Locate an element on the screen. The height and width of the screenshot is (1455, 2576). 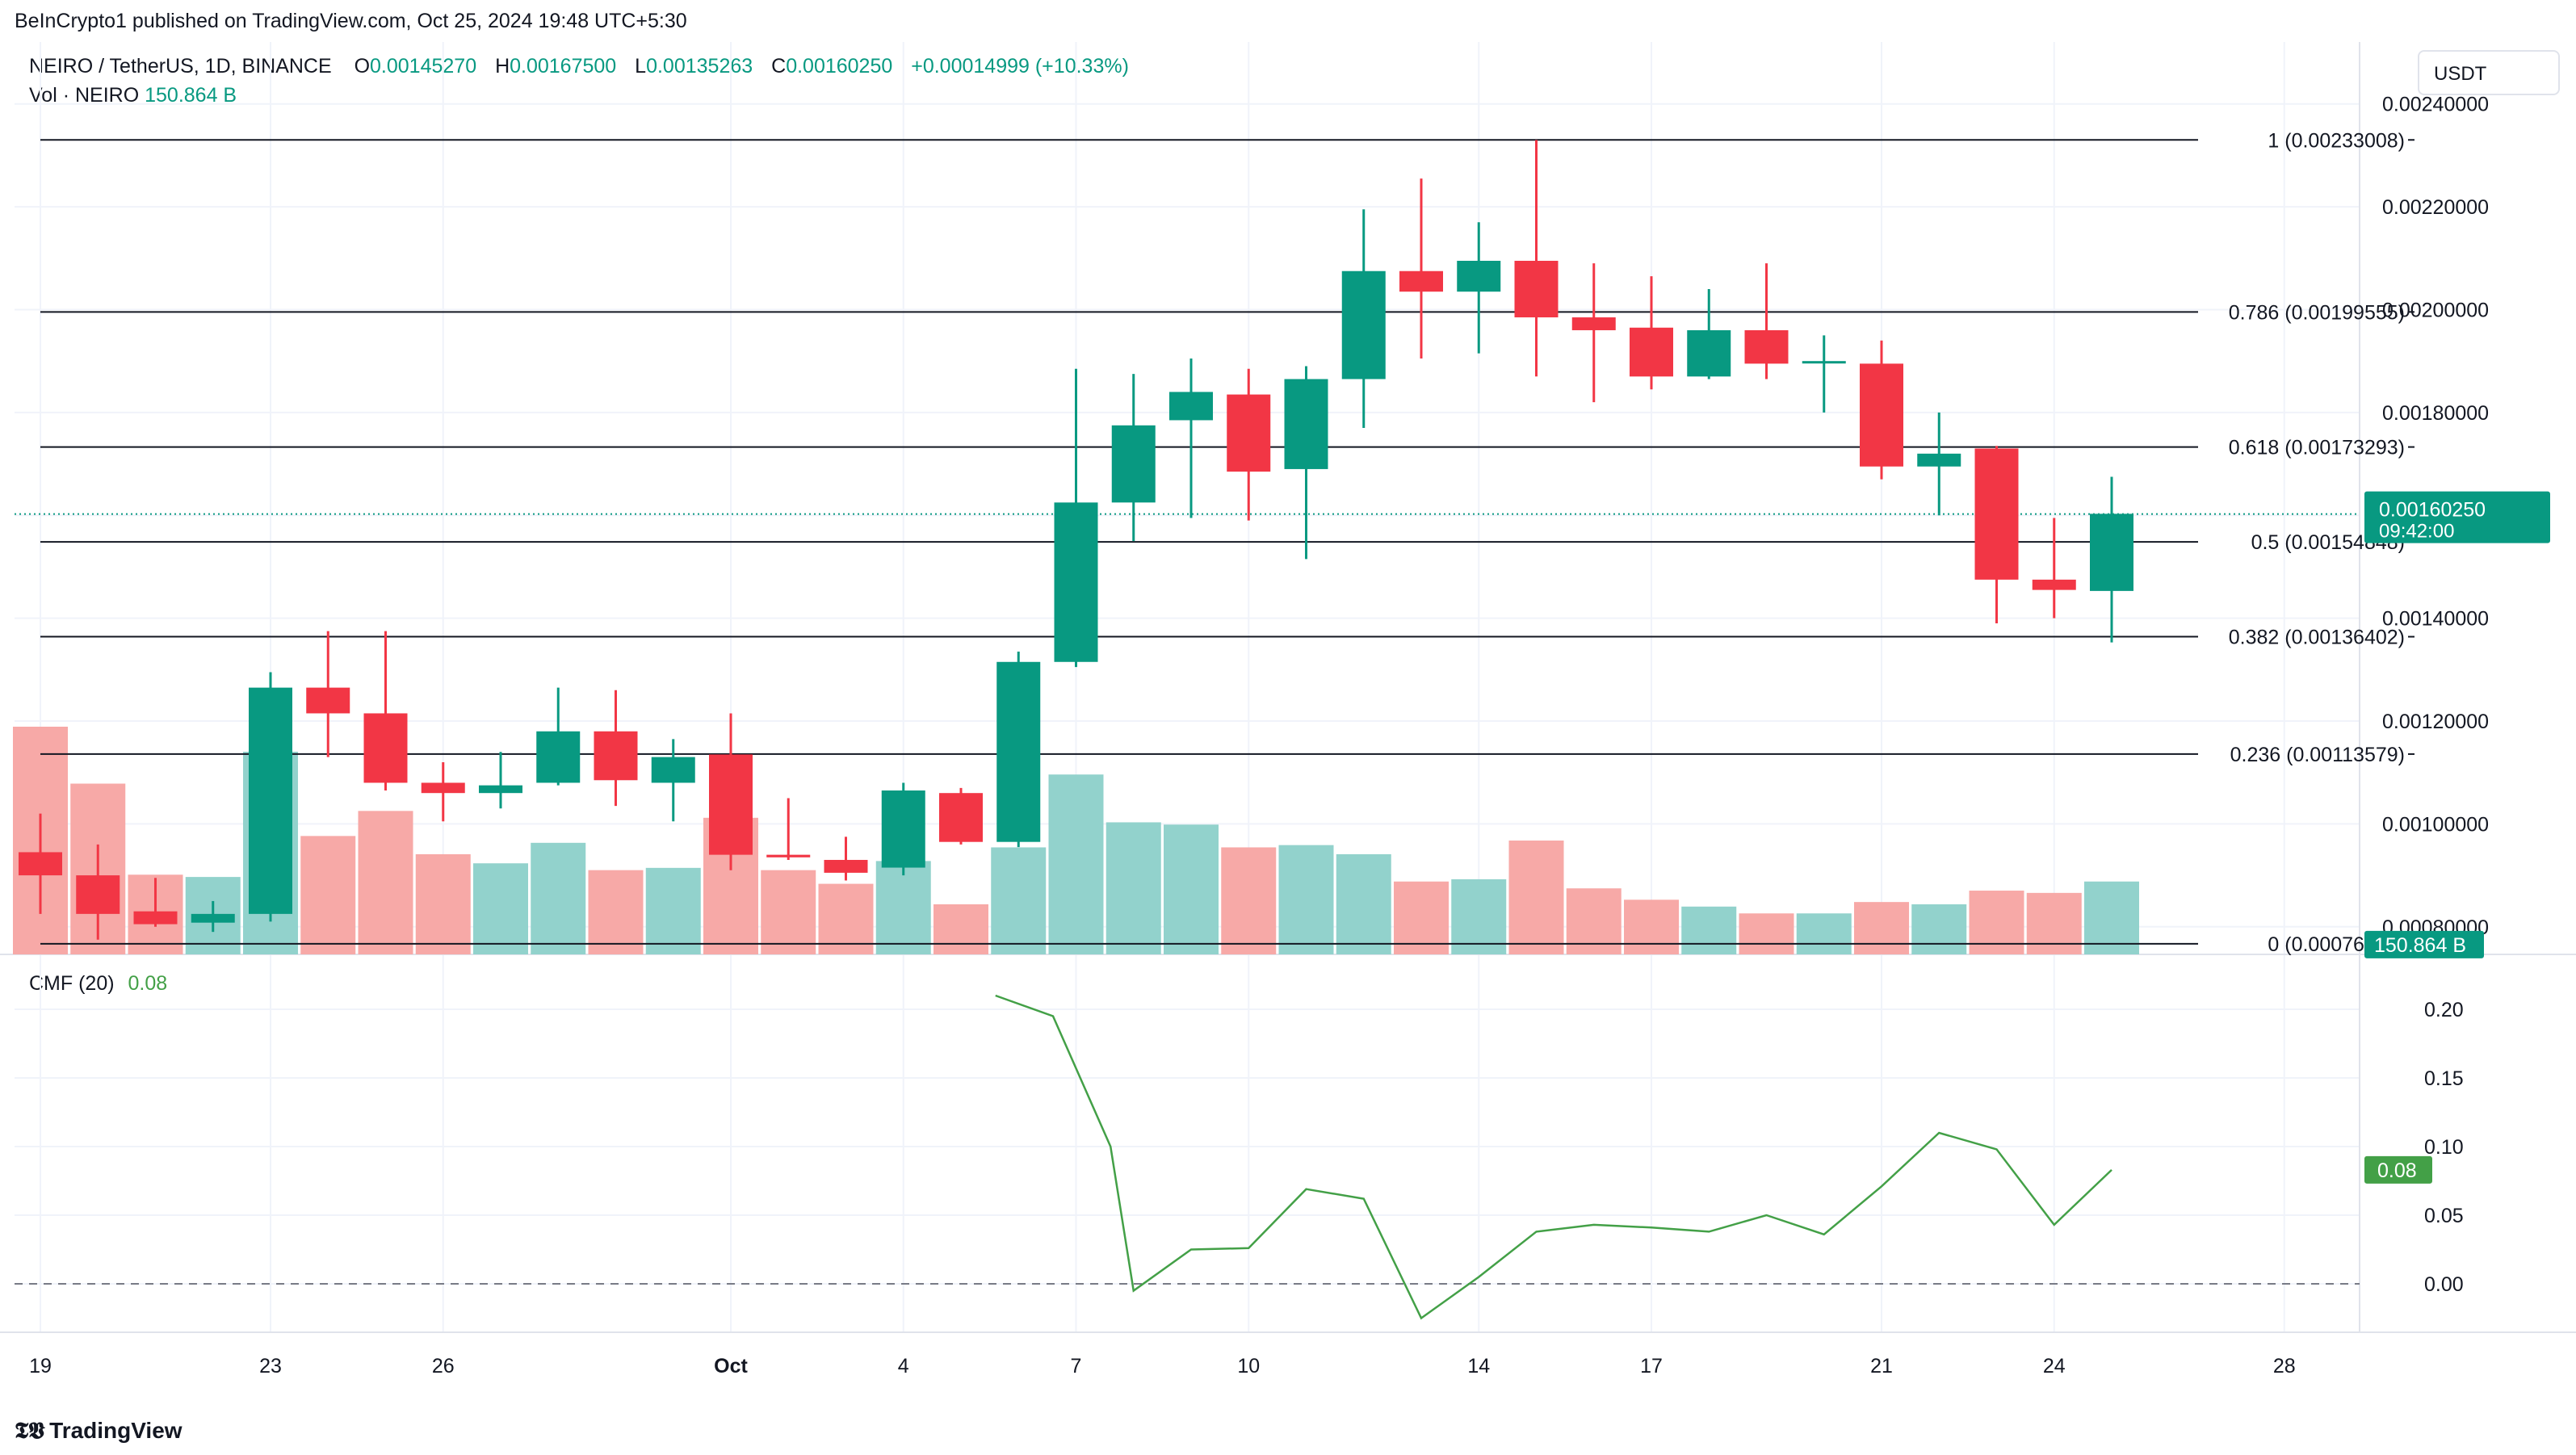
cmf-legend: CMF (20) 0.08 is located at coordinates (98, 984).